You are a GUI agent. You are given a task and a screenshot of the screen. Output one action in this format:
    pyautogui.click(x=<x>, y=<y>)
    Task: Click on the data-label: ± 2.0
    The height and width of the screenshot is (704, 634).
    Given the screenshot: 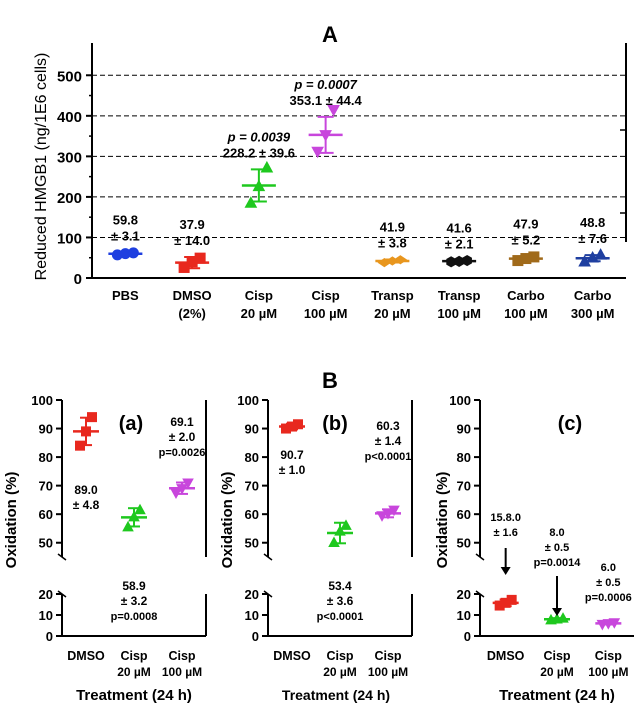 What is the action you would take?
    pyautogui.click(x=182, y=437)
    